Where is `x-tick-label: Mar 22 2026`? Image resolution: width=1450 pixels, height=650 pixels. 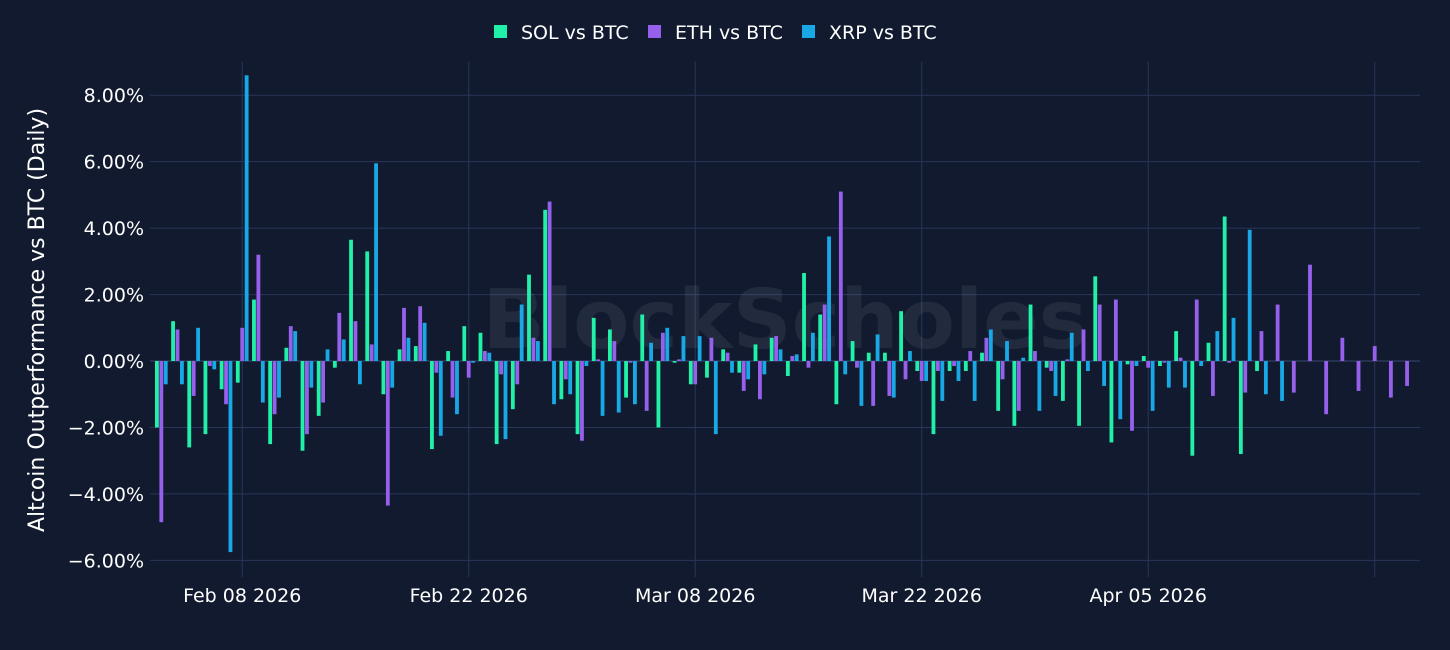 x-tick-label: Mar 22 2026 is located at coordinates (921, 596).